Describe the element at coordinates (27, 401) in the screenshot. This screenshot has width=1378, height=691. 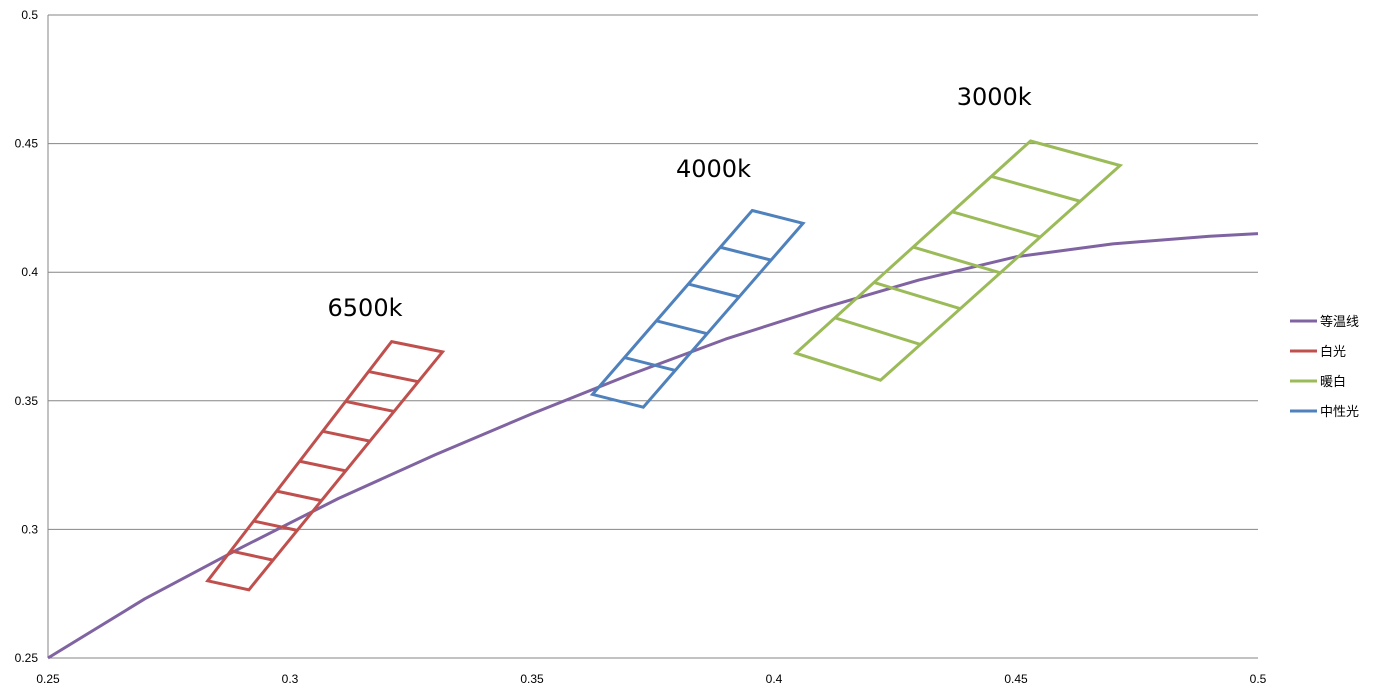
I see `y-tick-label: 0.35` at that location.